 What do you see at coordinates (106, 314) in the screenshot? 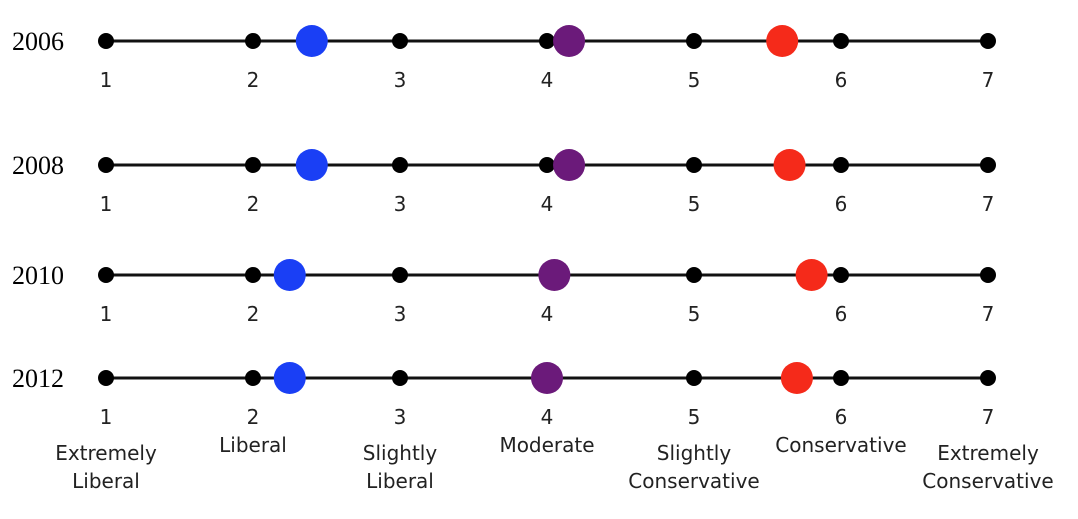
I see `tick-label-2010-1: 1` at bounding box center [106, 314].